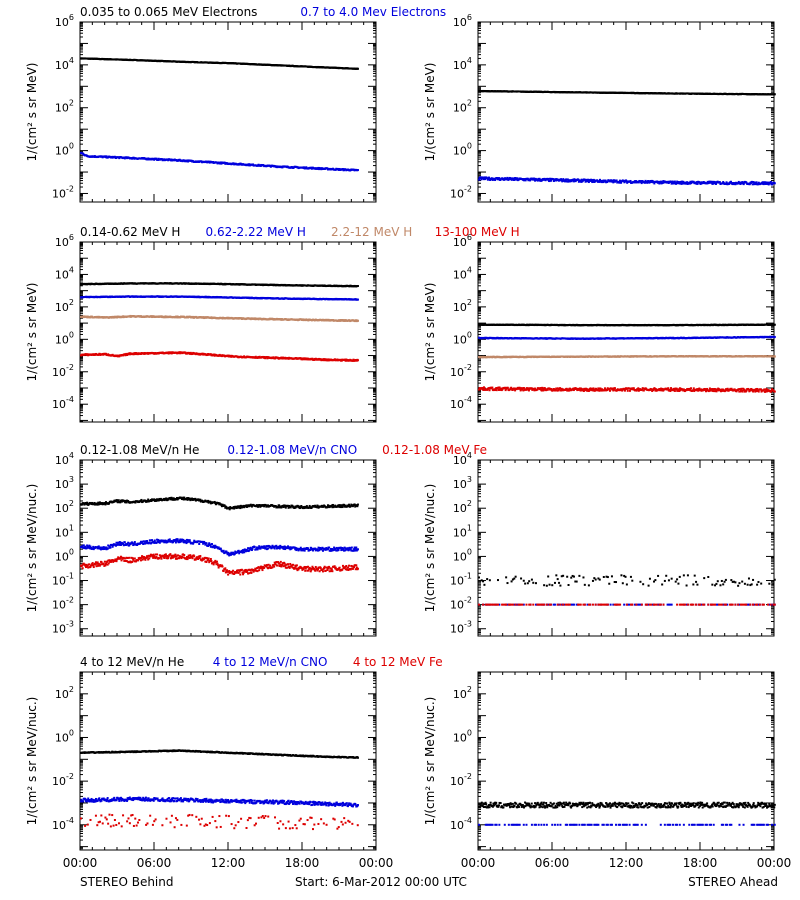  I want to click on y-tick-label: 10⁴, so click(462, 273).